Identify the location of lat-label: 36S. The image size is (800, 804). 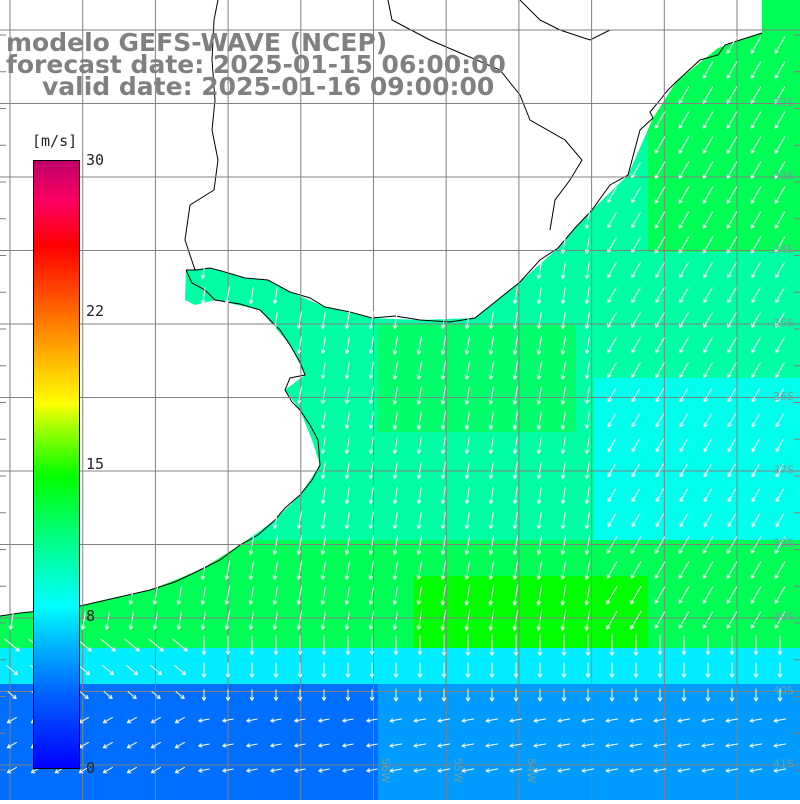
(783, 396).